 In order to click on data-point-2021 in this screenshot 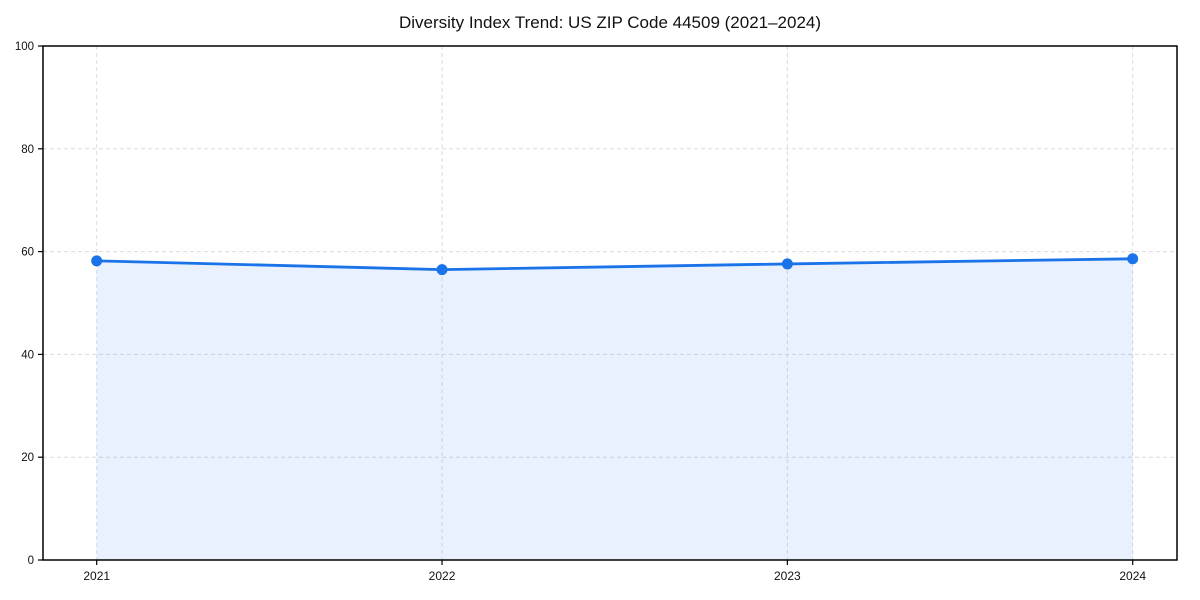, I will do `click(97, 261)`.